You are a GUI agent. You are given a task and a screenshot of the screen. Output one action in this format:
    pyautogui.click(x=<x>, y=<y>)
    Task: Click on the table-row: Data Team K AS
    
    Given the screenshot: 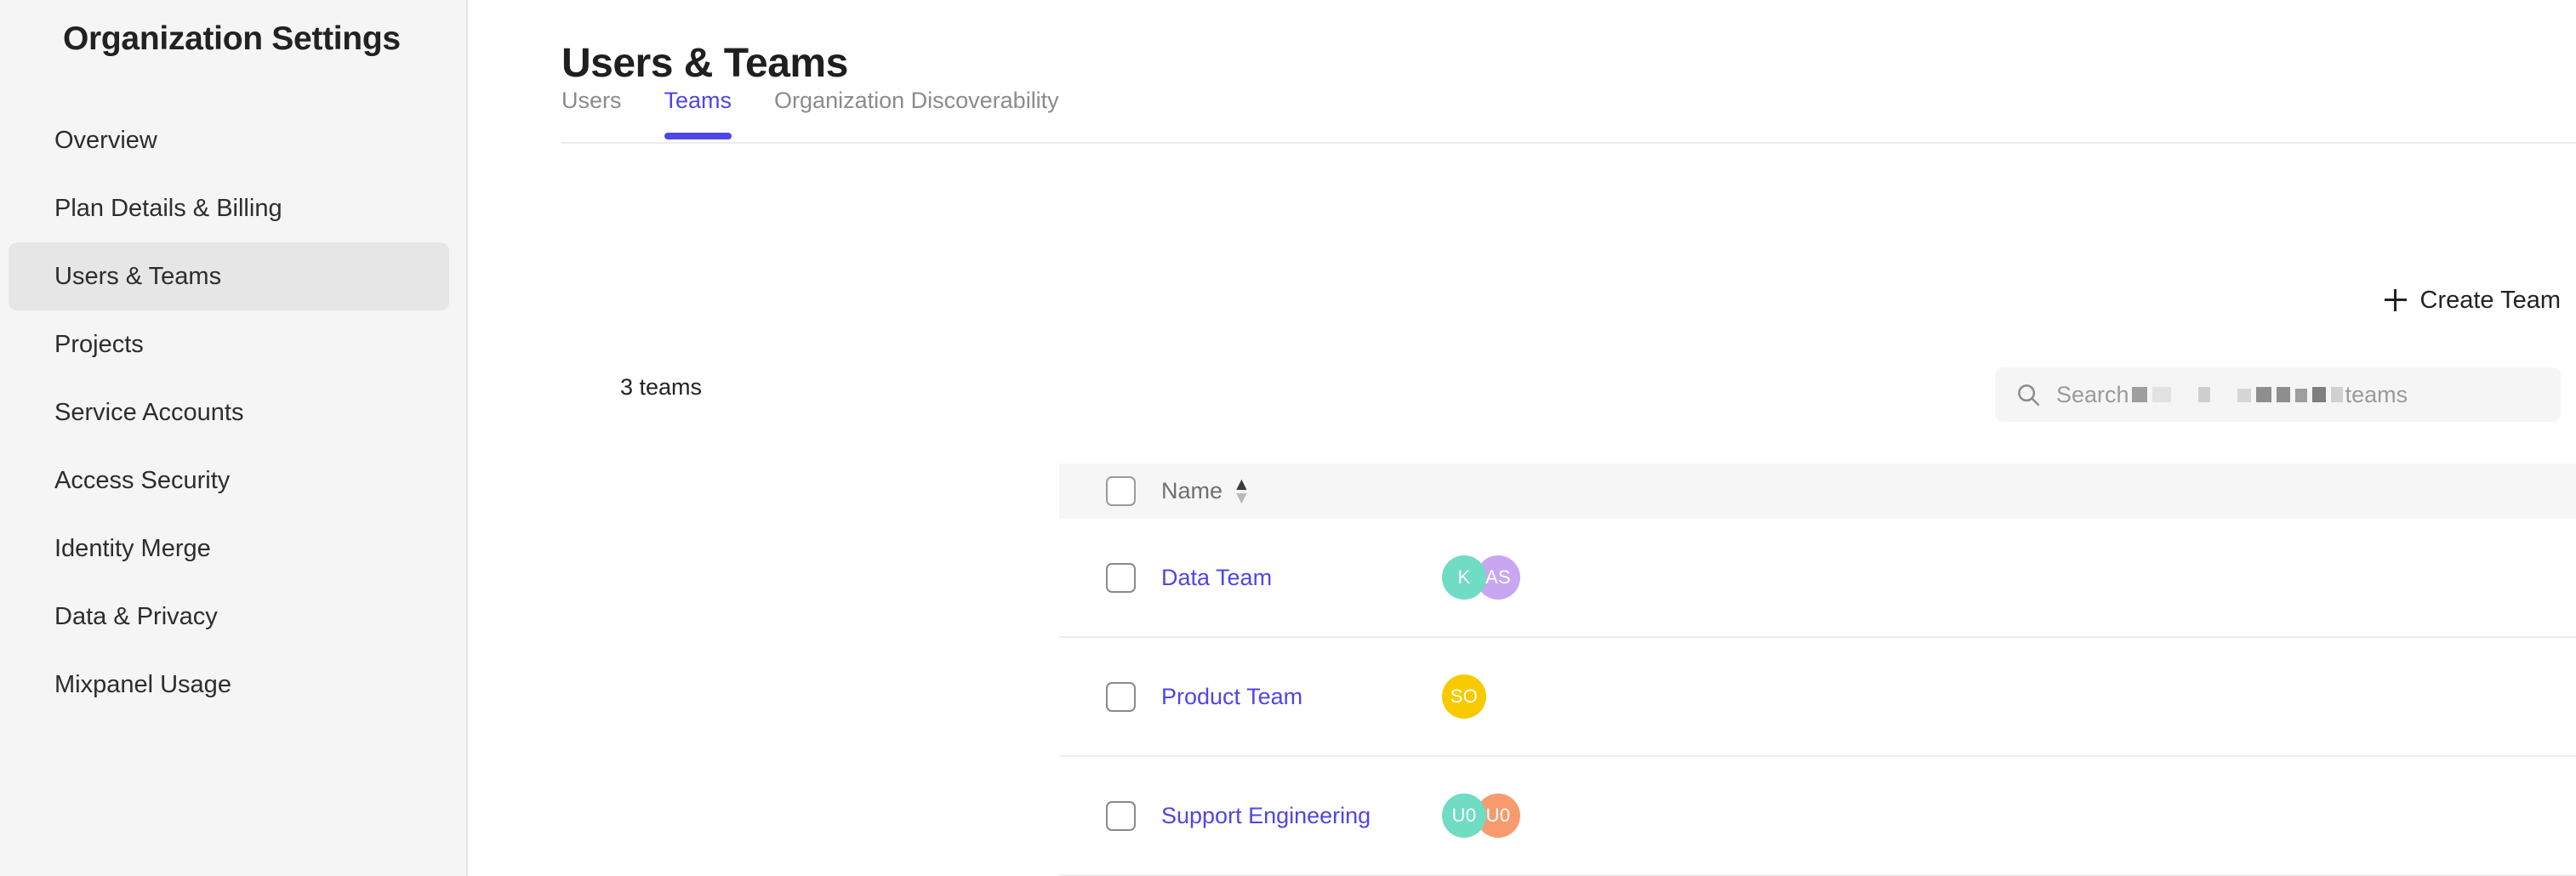 What is the action you would take?
    pyautogui.click(x=1817, y=578)
    